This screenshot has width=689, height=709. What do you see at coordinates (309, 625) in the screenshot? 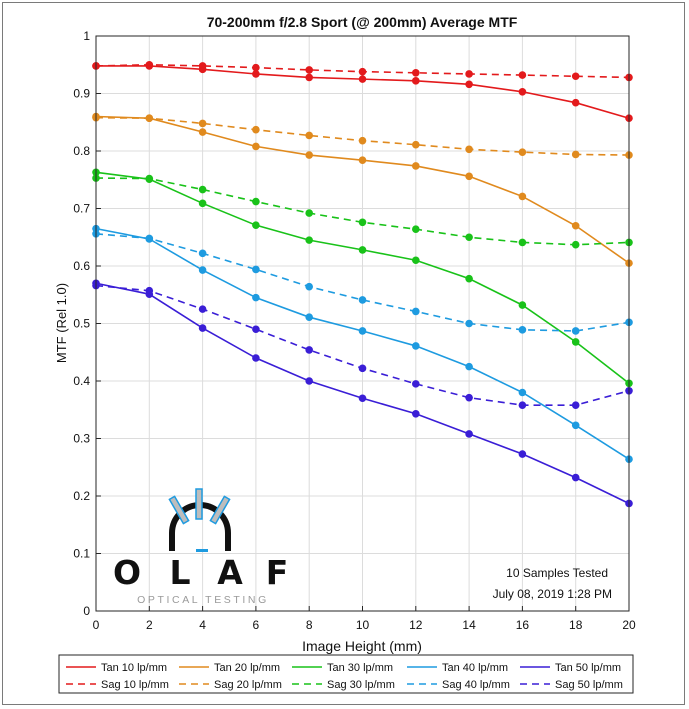
I see `x-tick-label: 8` at bounding box center [309, 625].